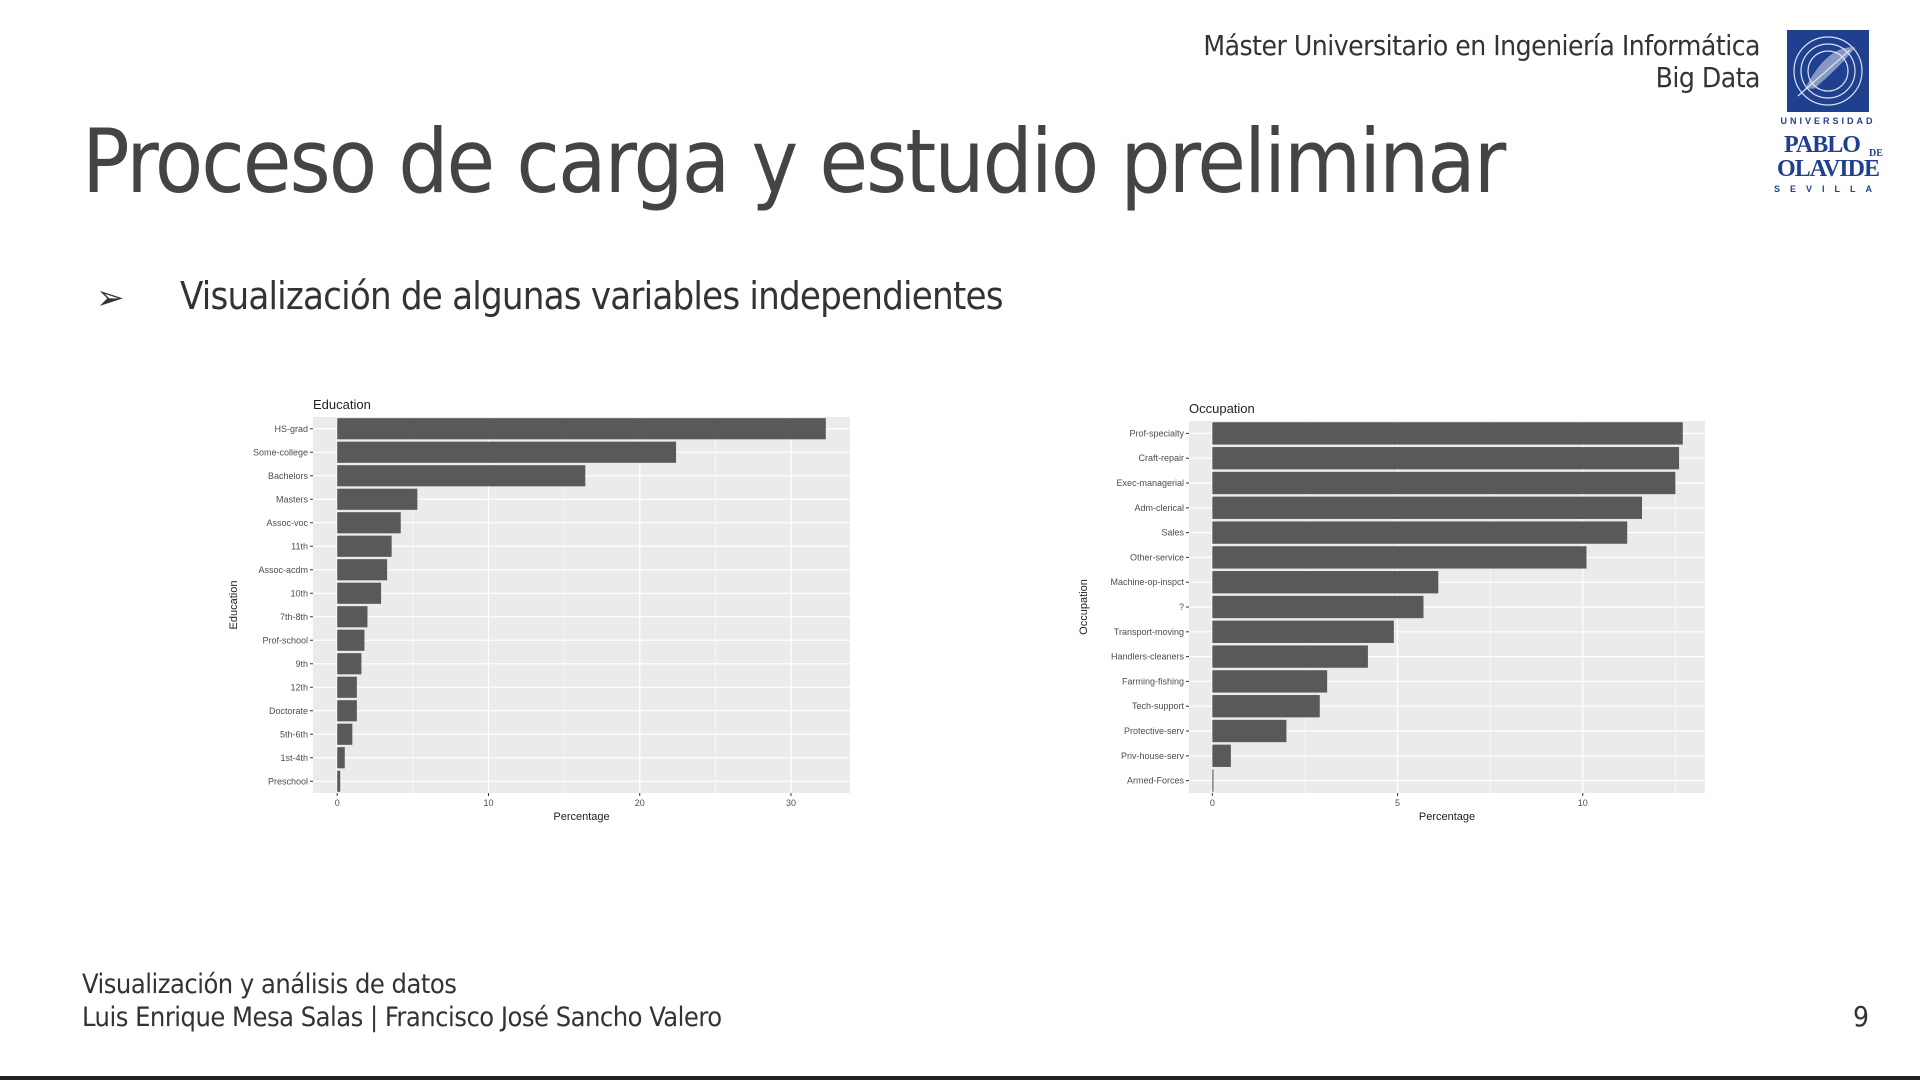 The image size is (1920, 1080). Describe the element at coordinates (299, 593) in the screenshot. I see `category-label: 10th` at that location.